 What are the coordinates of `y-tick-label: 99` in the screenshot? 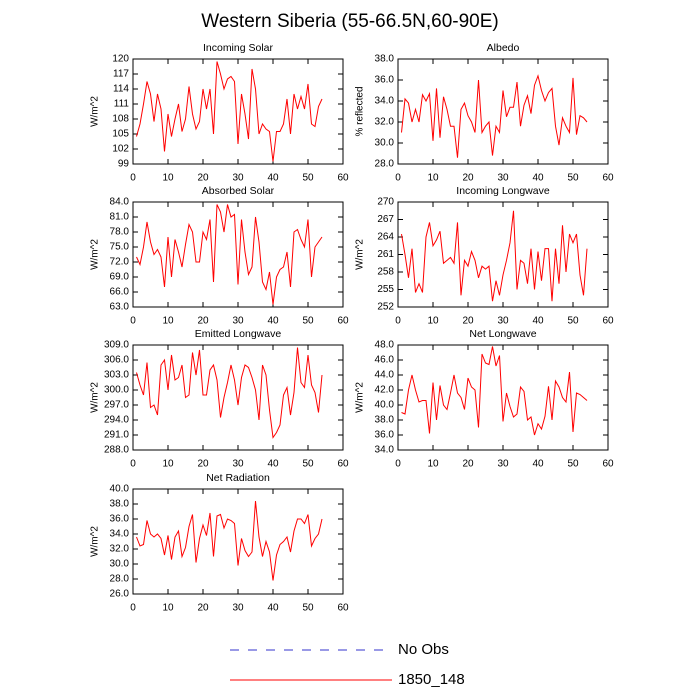 It's located at (124, 164).